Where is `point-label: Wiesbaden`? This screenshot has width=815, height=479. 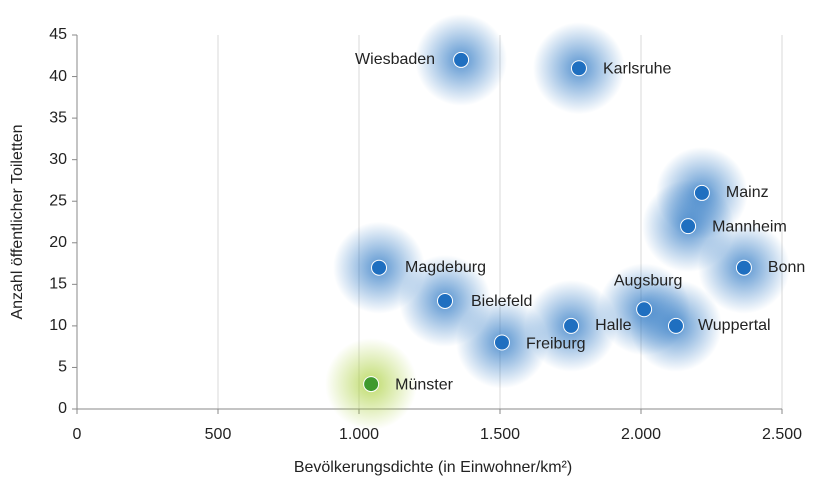 point-label: Wiesbaden is located at coordinates (395, 59).